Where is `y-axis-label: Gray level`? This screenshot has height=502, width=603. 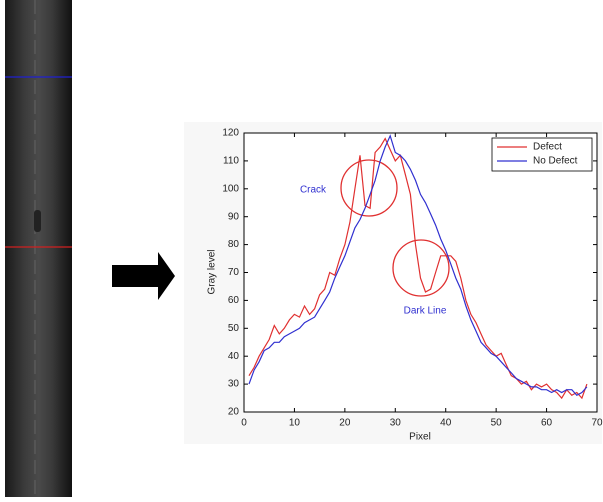
y-axis-label: Gray level is located at coordinates (212, 271).